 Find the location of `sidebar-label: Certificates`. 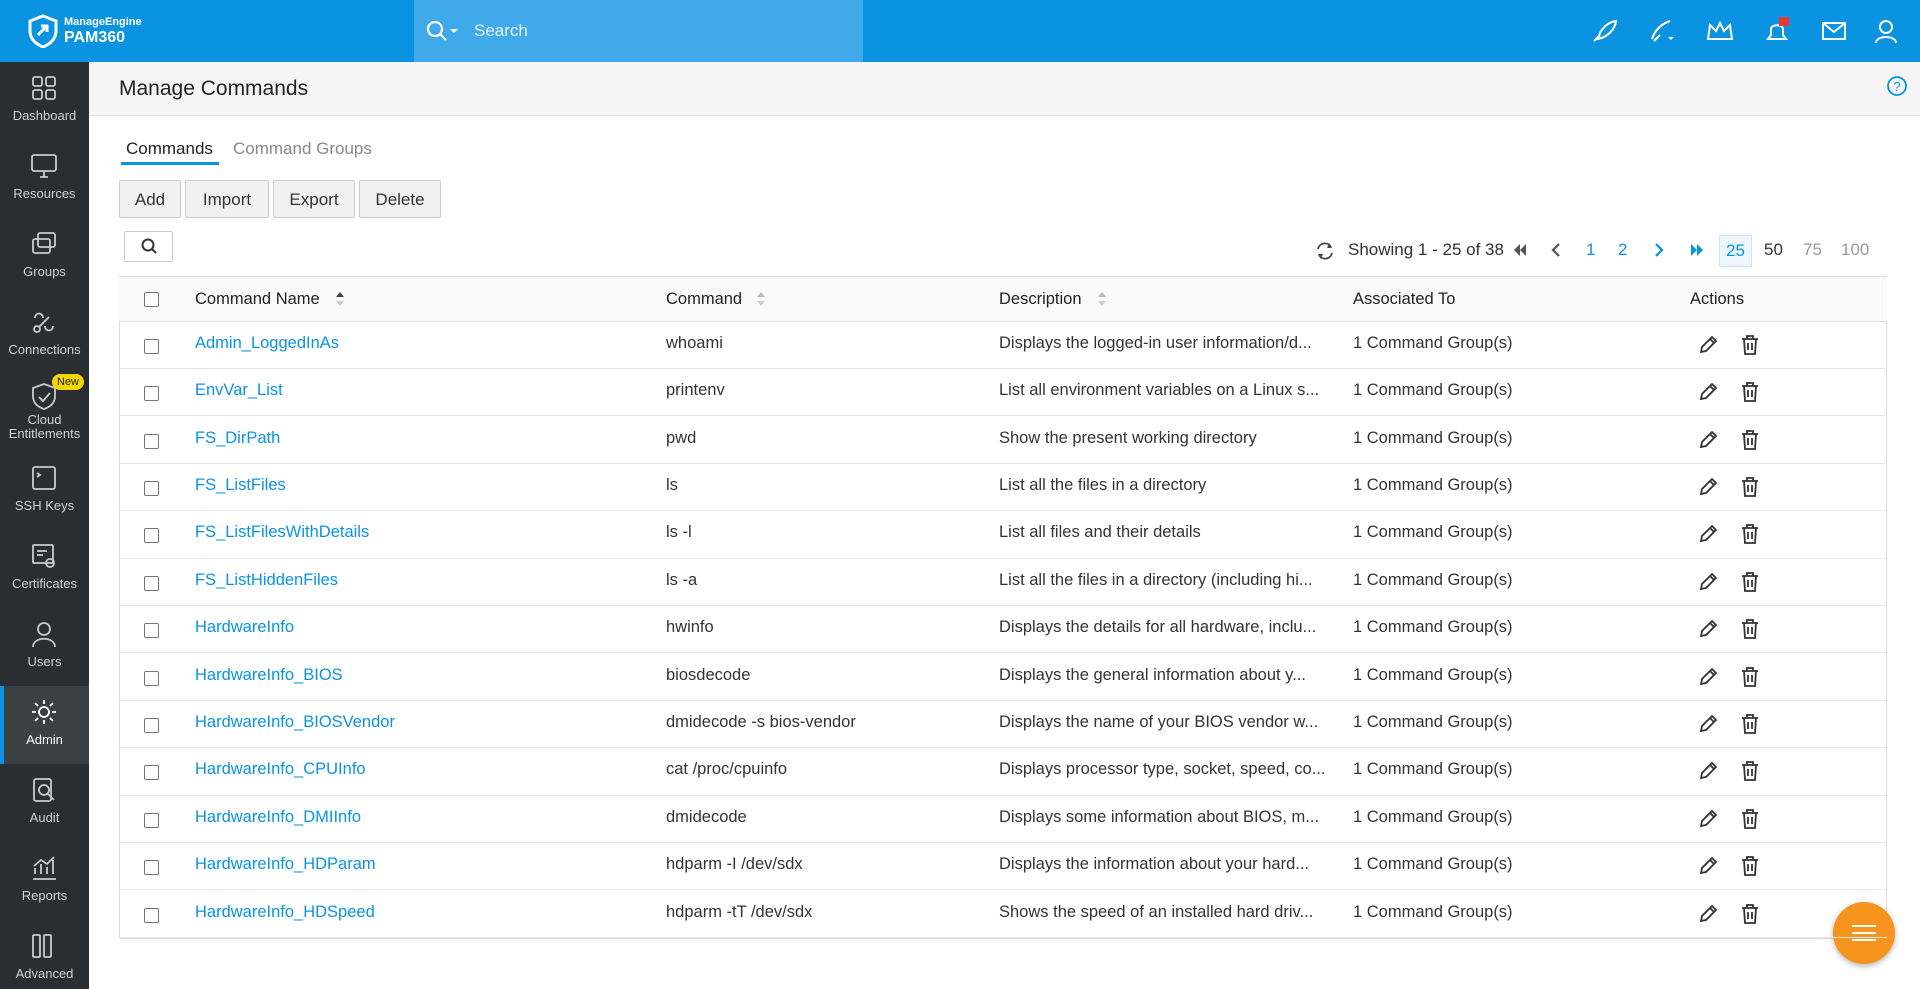

sidebar-label: Certificates is located at coordinates (44, 583).